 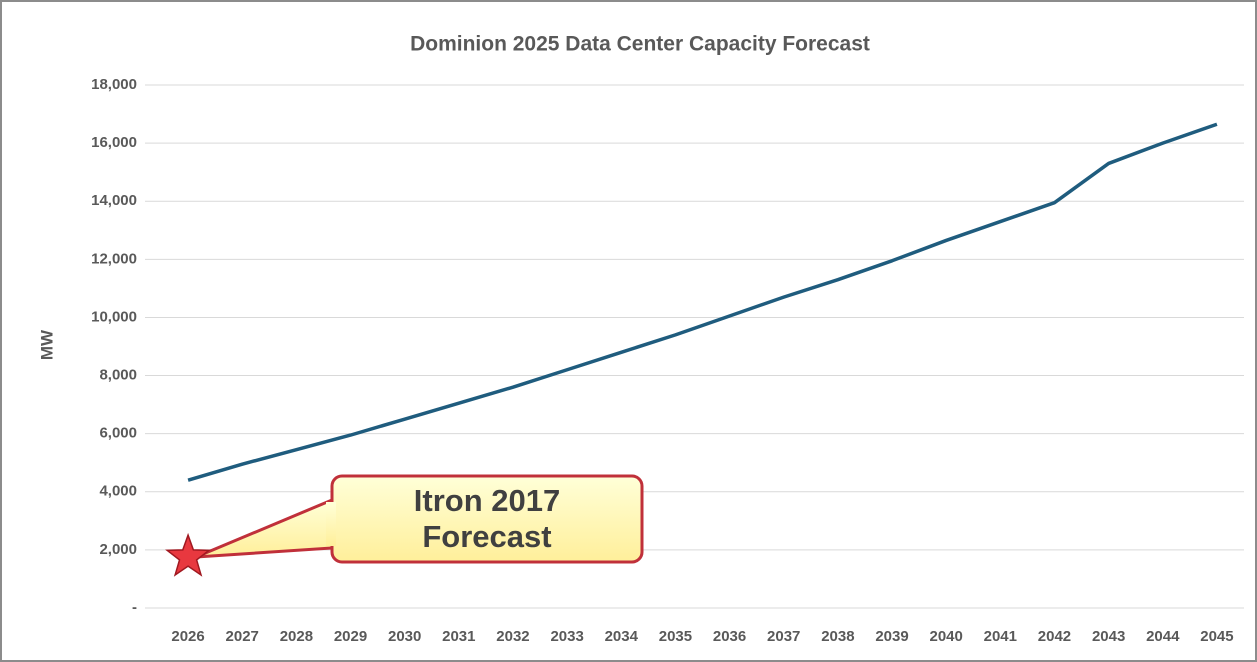 What do you see at coordinates (118, 433) in the screenshot?
I see `y-tick-label: 6,000` at bounding box center [118, 433].